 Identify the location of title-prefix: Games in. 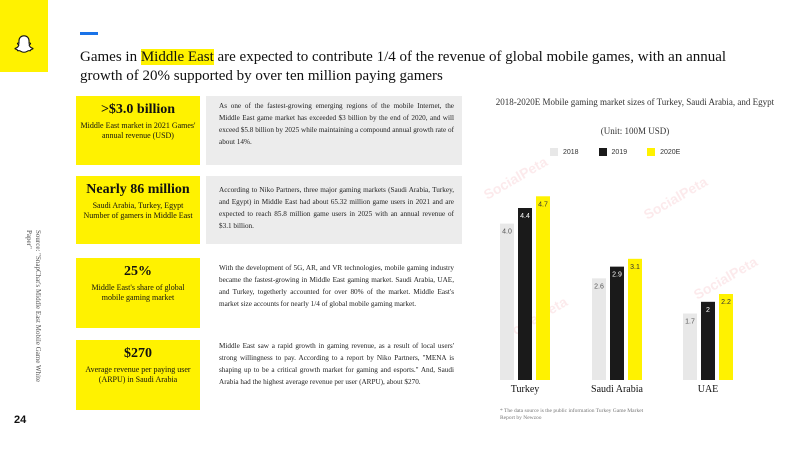
(110, 57).